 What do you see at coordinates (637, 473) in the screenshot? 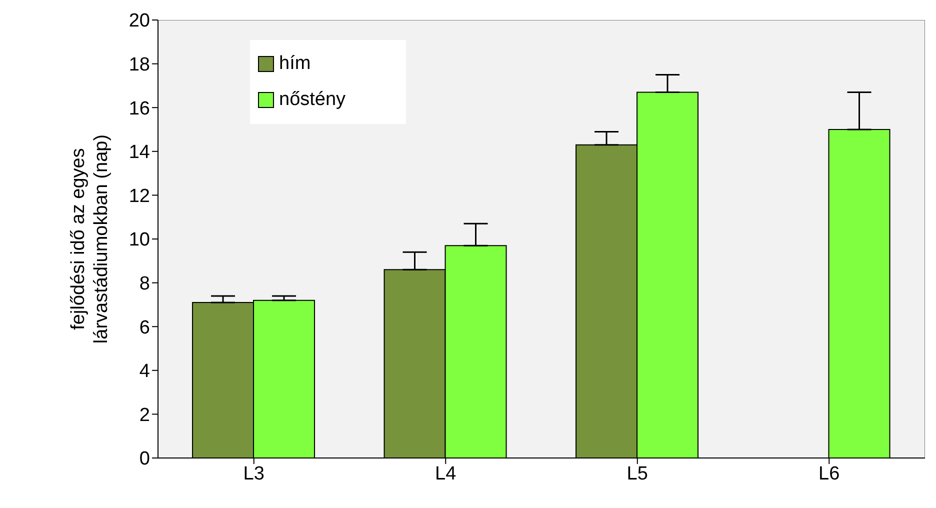
I see `x-tick-label: L5` at bounding box center [637, 473].